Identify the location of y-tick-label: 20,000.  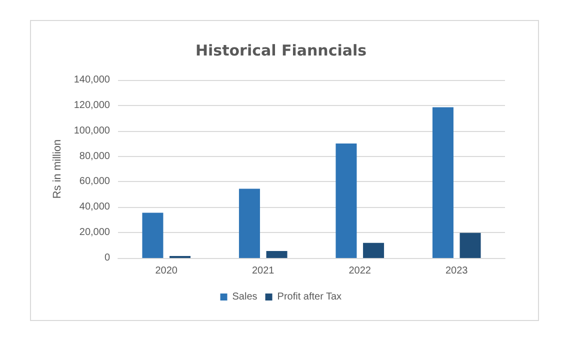
(94, 232).